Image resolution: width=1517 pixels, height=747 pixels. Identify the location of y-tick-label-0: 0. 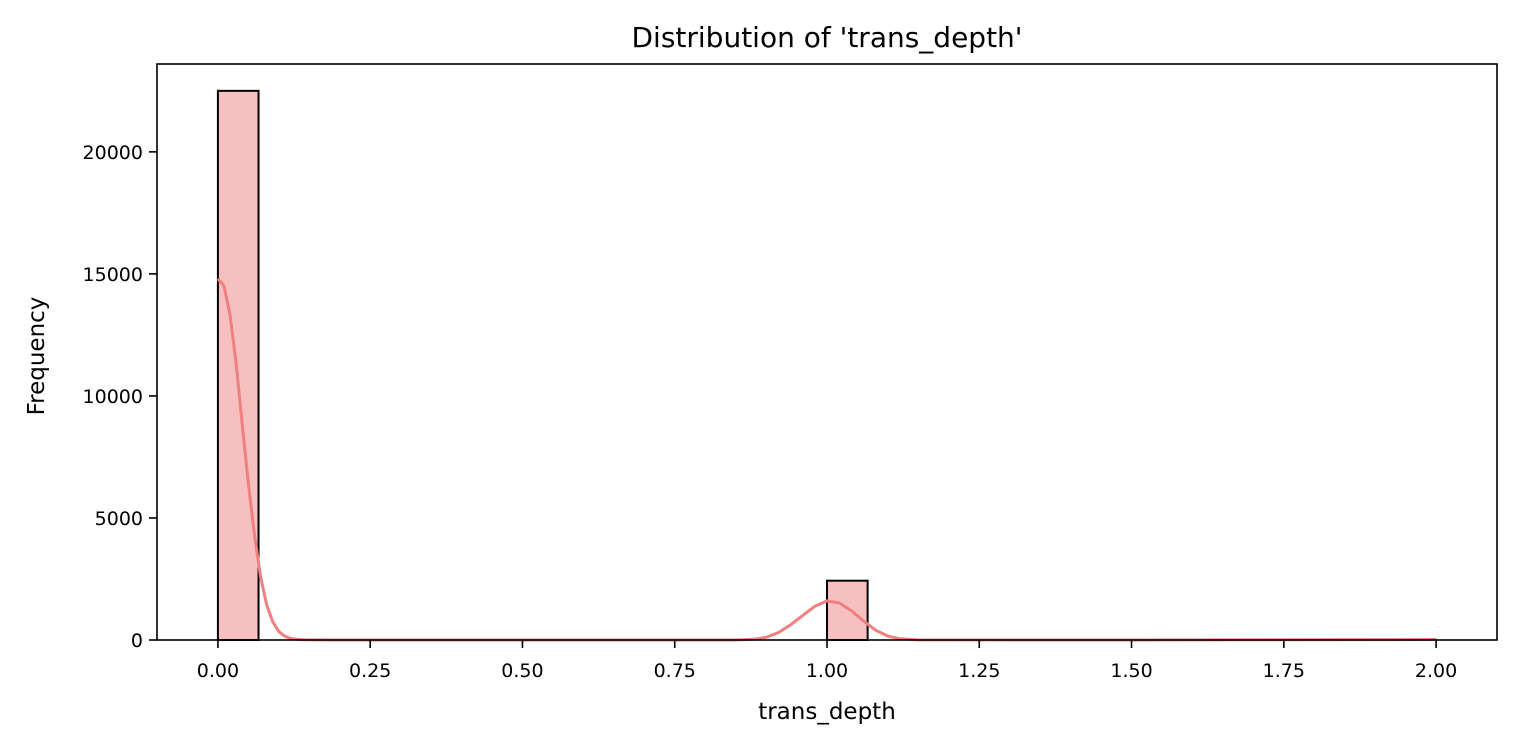
(137, 641).